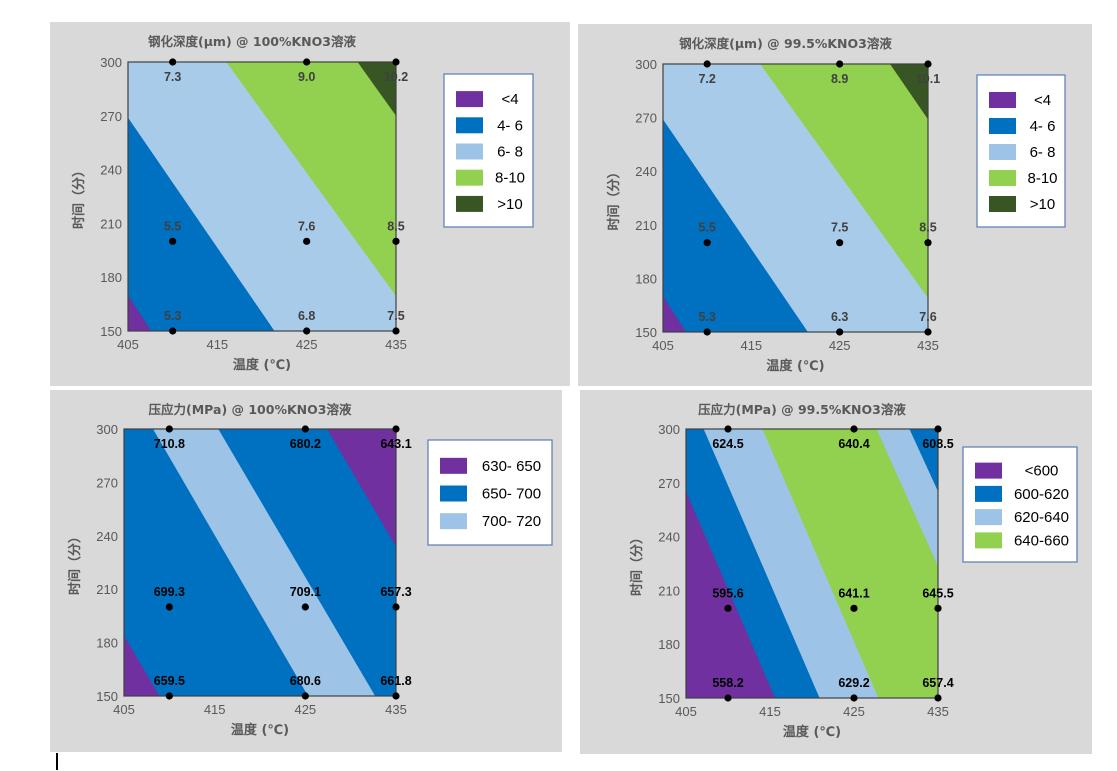  What do you see at coordinates (1042, 204) in the screenshot?
I see `legend-label: >10` at bounding box center [1042, 204].